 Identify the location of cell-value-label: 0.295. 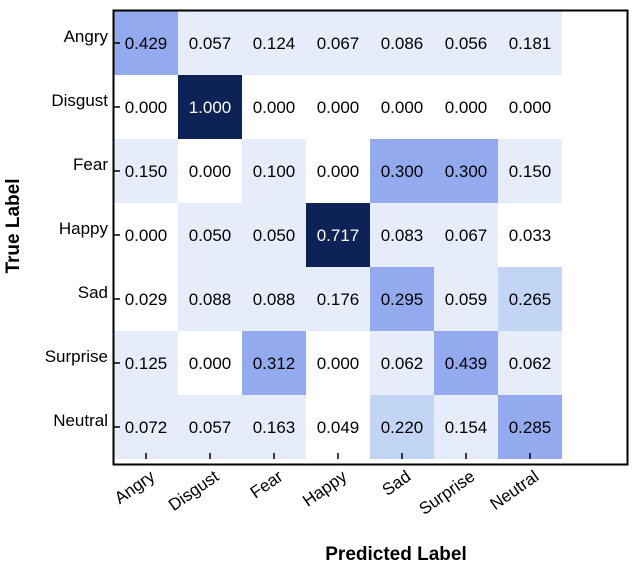
(402, 299).